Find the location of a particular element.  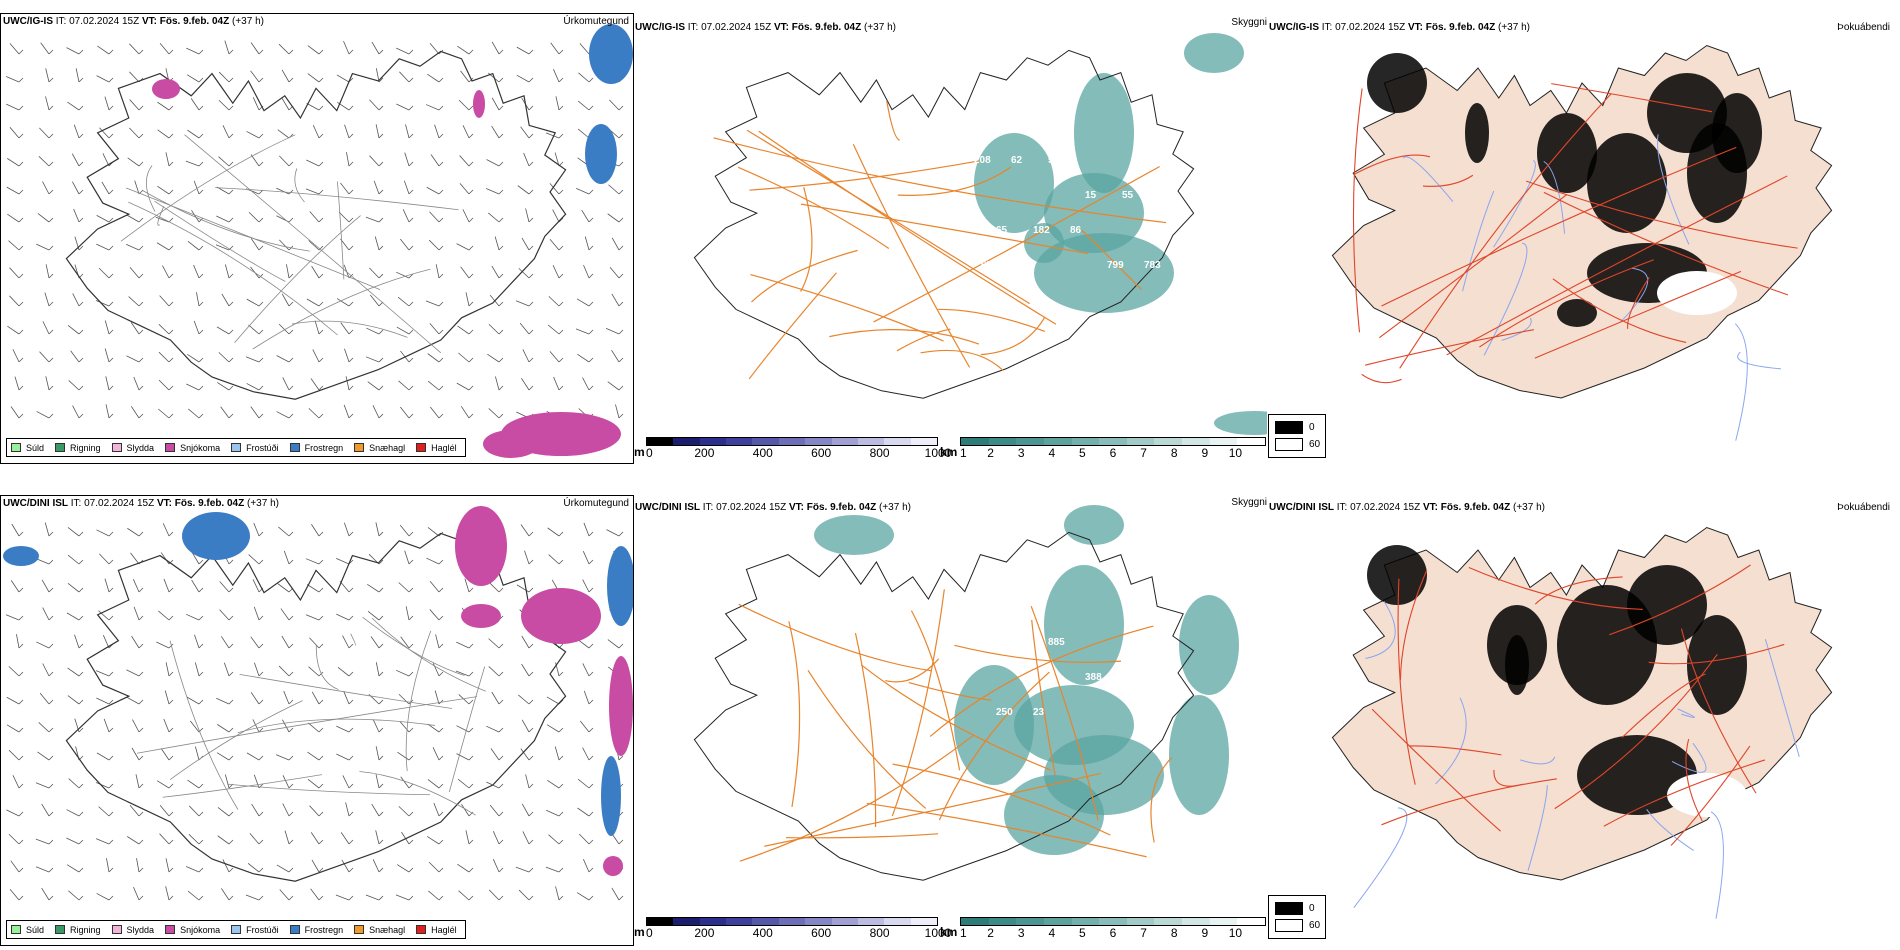

visibility-scale-row1: 1 2 3 4 5 6 7 8 9 10 is located at coordinates (1113, 448).